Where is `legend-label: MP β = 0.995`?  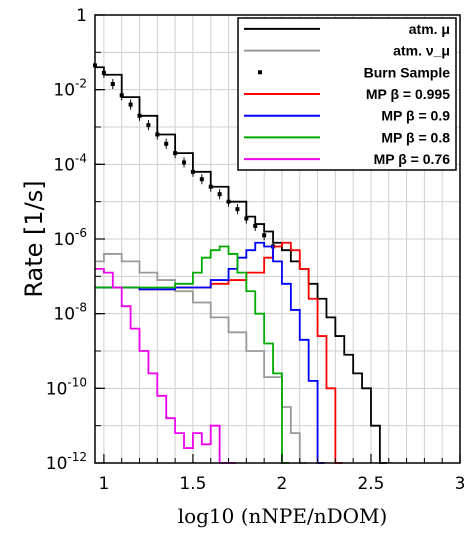
legend-label: MP β = 0.995 is located at coordinates (408, 94).